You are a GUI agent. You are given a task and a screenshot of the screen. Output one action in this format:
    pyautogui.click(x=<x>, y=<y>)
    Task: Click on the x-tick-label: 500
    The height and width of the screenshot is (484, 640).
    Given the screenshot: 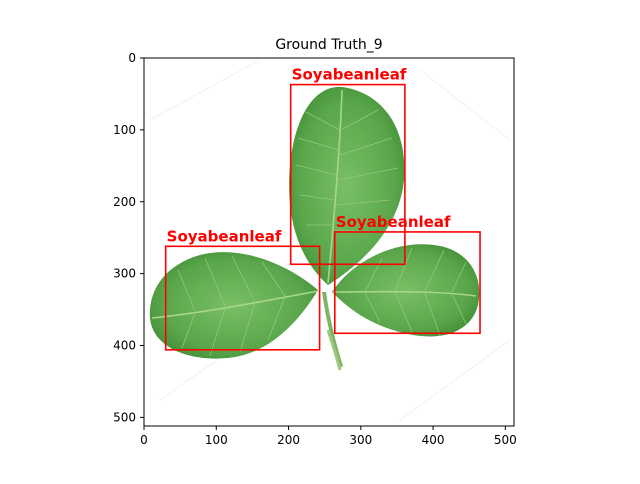 What is the action you would take?
    pyautogui.click(x=505, y=440)
    